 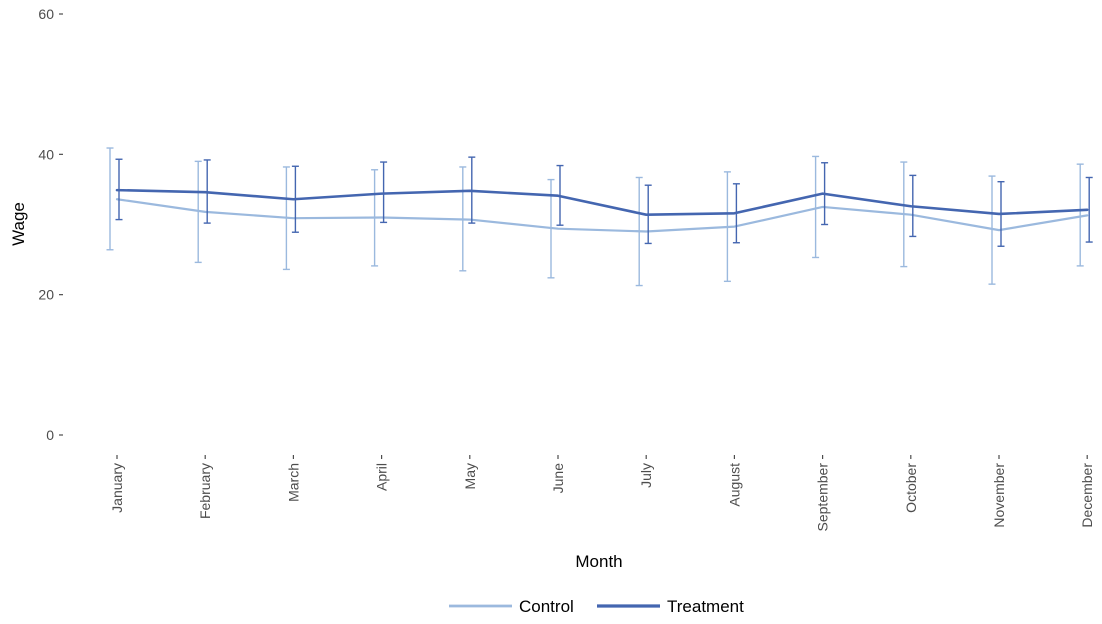 I want to click on y-tick-label: 40, so click(x=46, y=154).